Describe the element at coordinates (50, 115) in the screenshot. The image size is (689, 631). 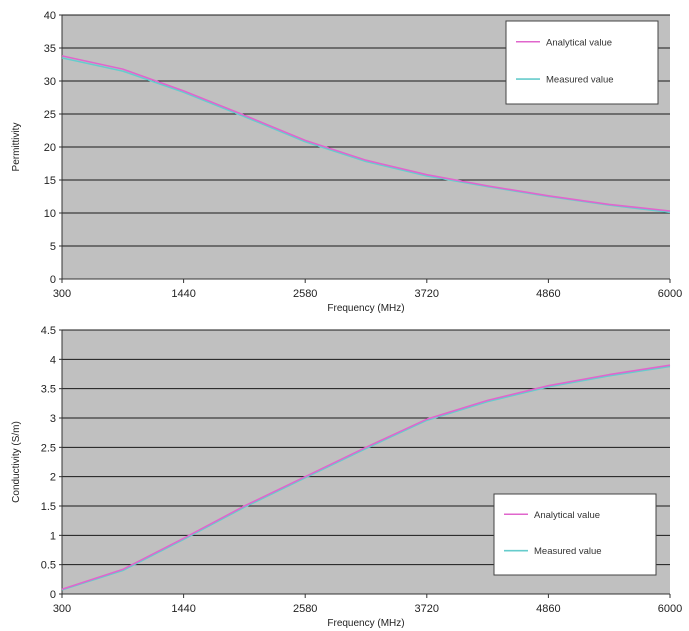
I see `y-tick-label: 25` at that location.